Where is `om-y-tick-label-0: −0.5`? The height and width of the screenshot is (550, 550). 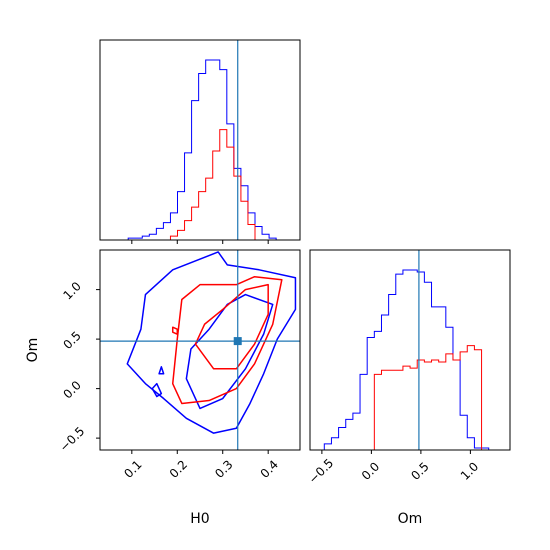 om-y-tick-label-0: −0.5 is located at coordinates (72, 439).